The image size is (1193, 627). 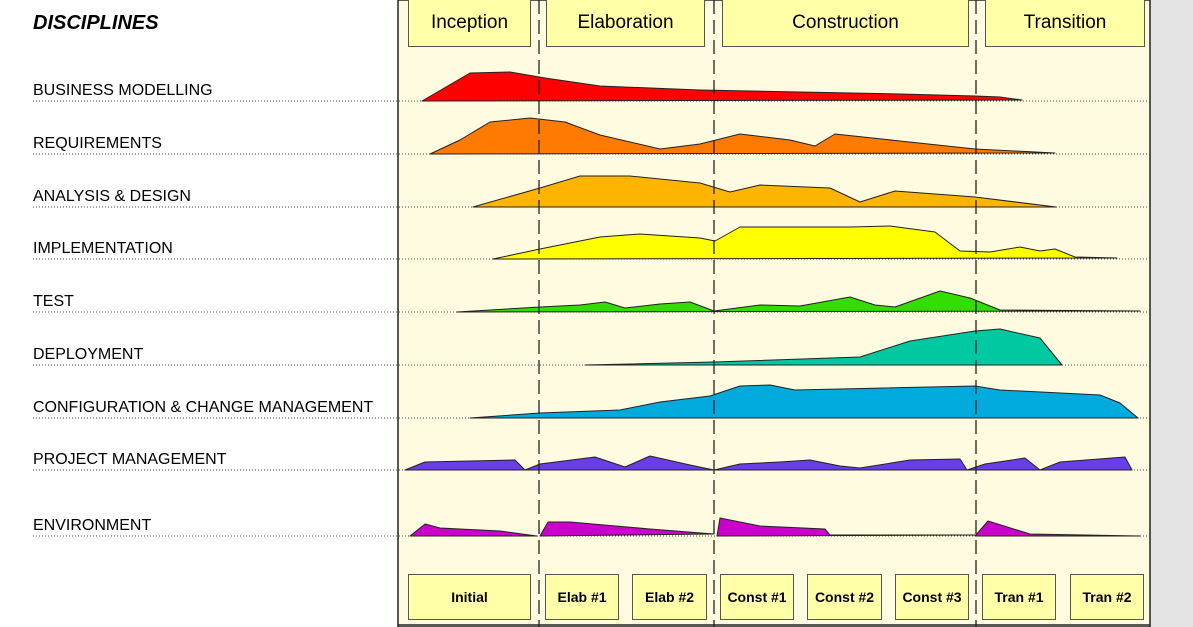 What do you see at coordinates (112, 196) in the screenshot?
I see `discipline-label: ANALYSIS & DESIGN` at bounding box center [112, 196].